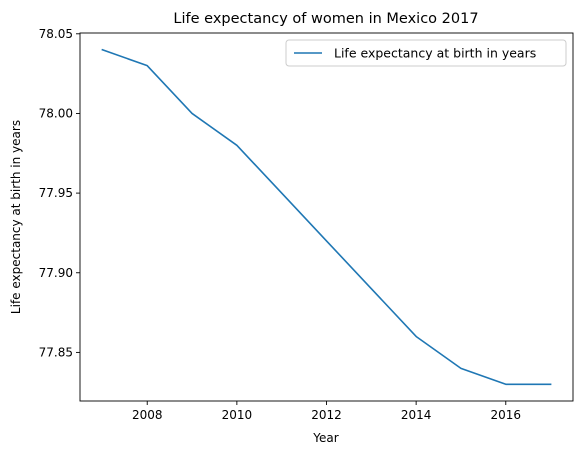 This screenshot has height=455, width=584. I want to click on x-tick-label: 2012, so click(326, 415).